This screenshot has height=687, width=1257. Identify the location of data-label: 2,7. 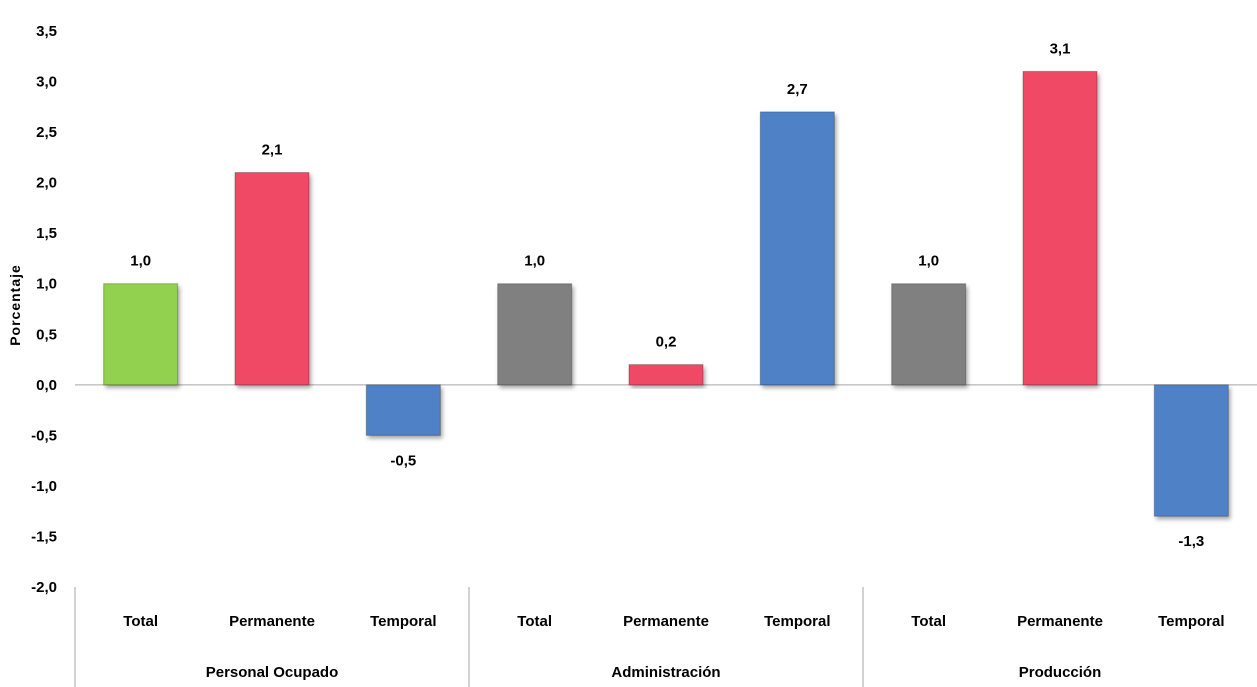
(797, 89).